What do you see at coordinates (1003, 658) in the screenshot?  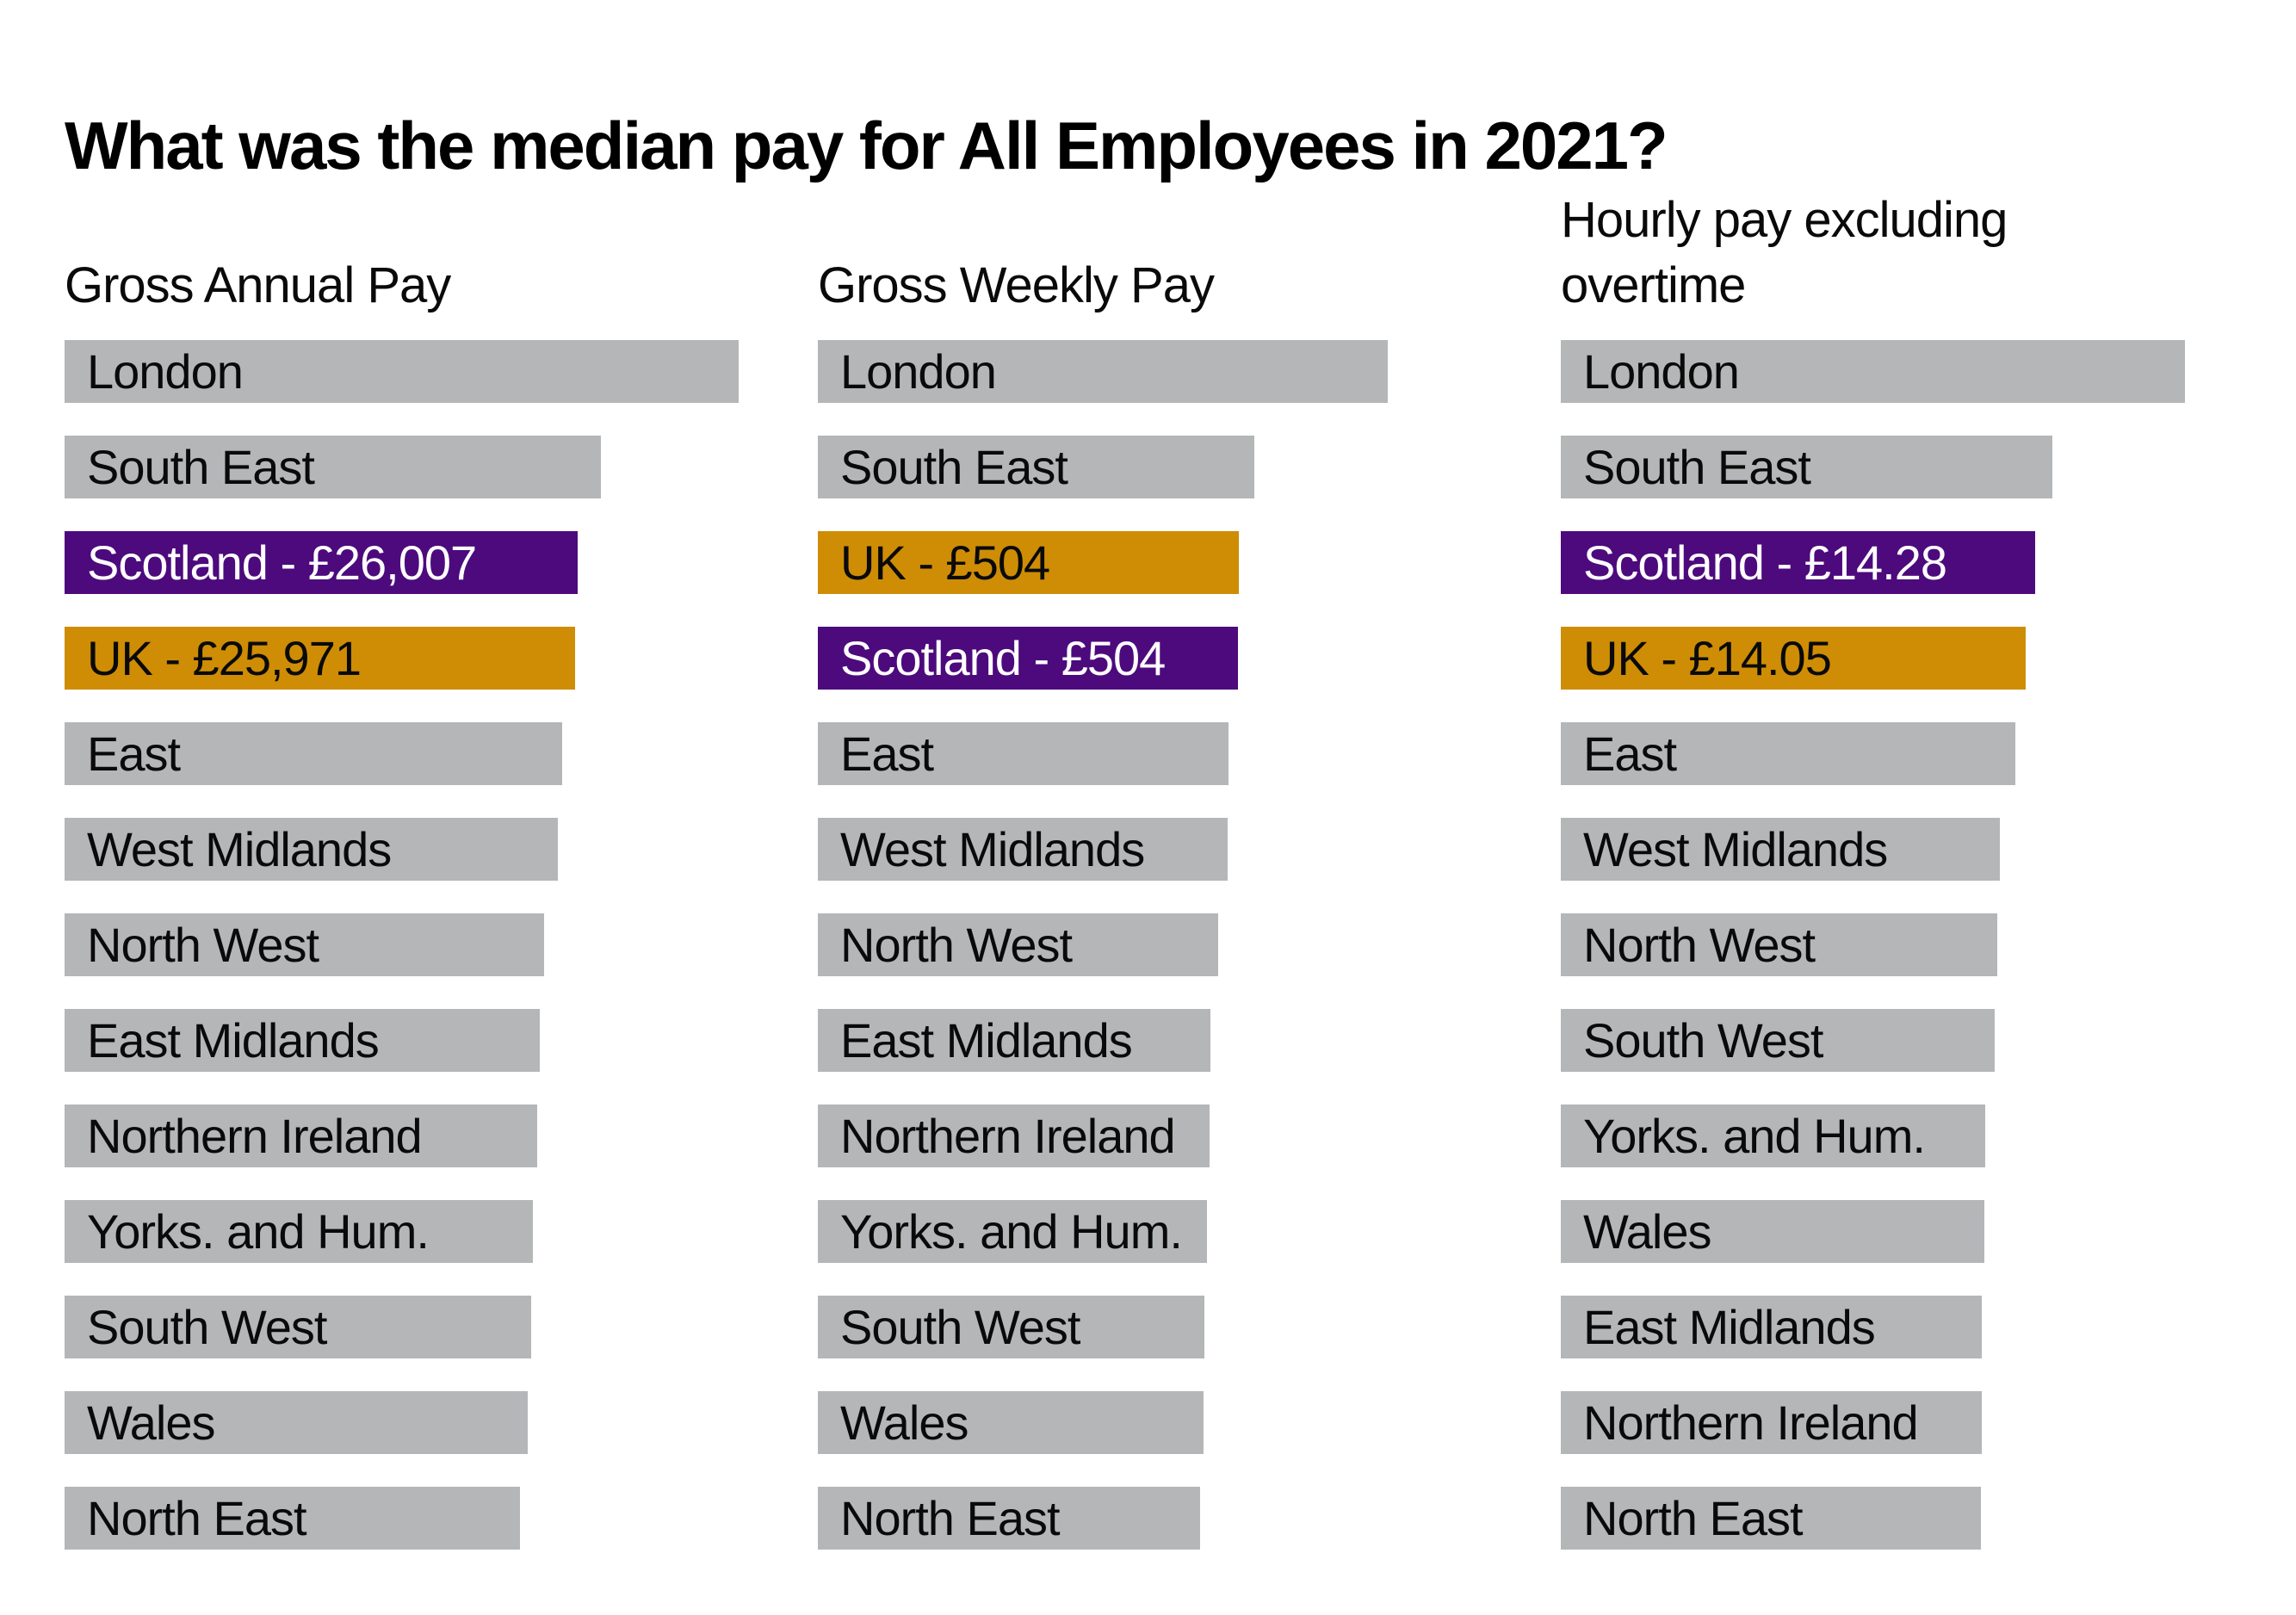 I see `bar-label: Scotland - £504` at bounding box center [1003, 658].